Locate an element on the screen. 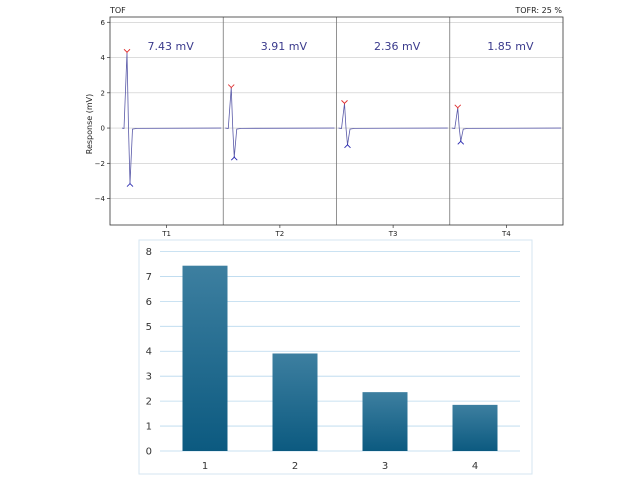 The height and width of the screenshot is (477, 636). tof-y-tick-label: 2 is located at coordinates (103, 93).